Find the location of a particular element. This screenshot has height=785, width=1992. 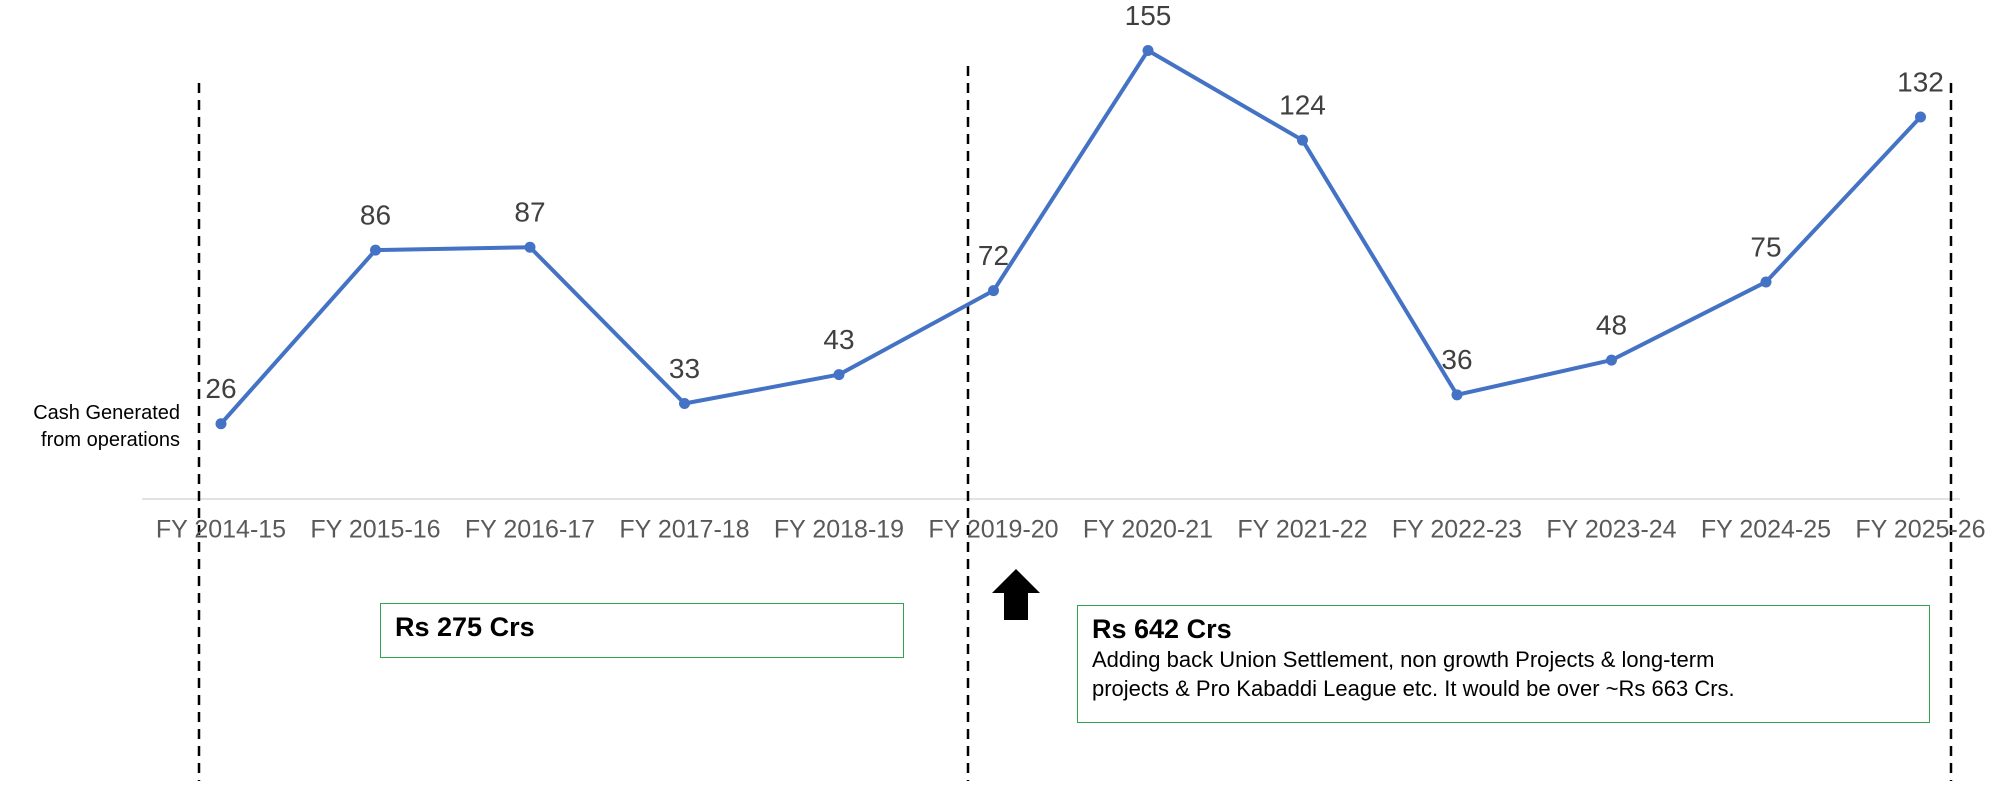

y-axis-label: Cash Generated from operations is located at coordinates (106, 426).